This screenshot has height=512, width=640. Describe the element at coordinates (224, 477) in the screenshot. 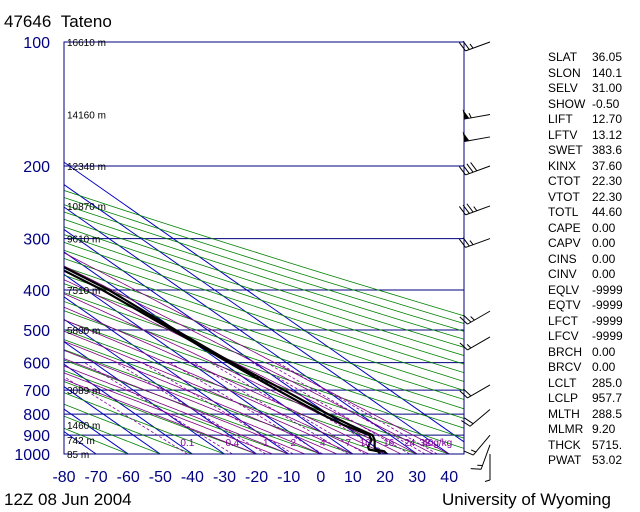

I see `temperature-tick-label: -30` at that location.